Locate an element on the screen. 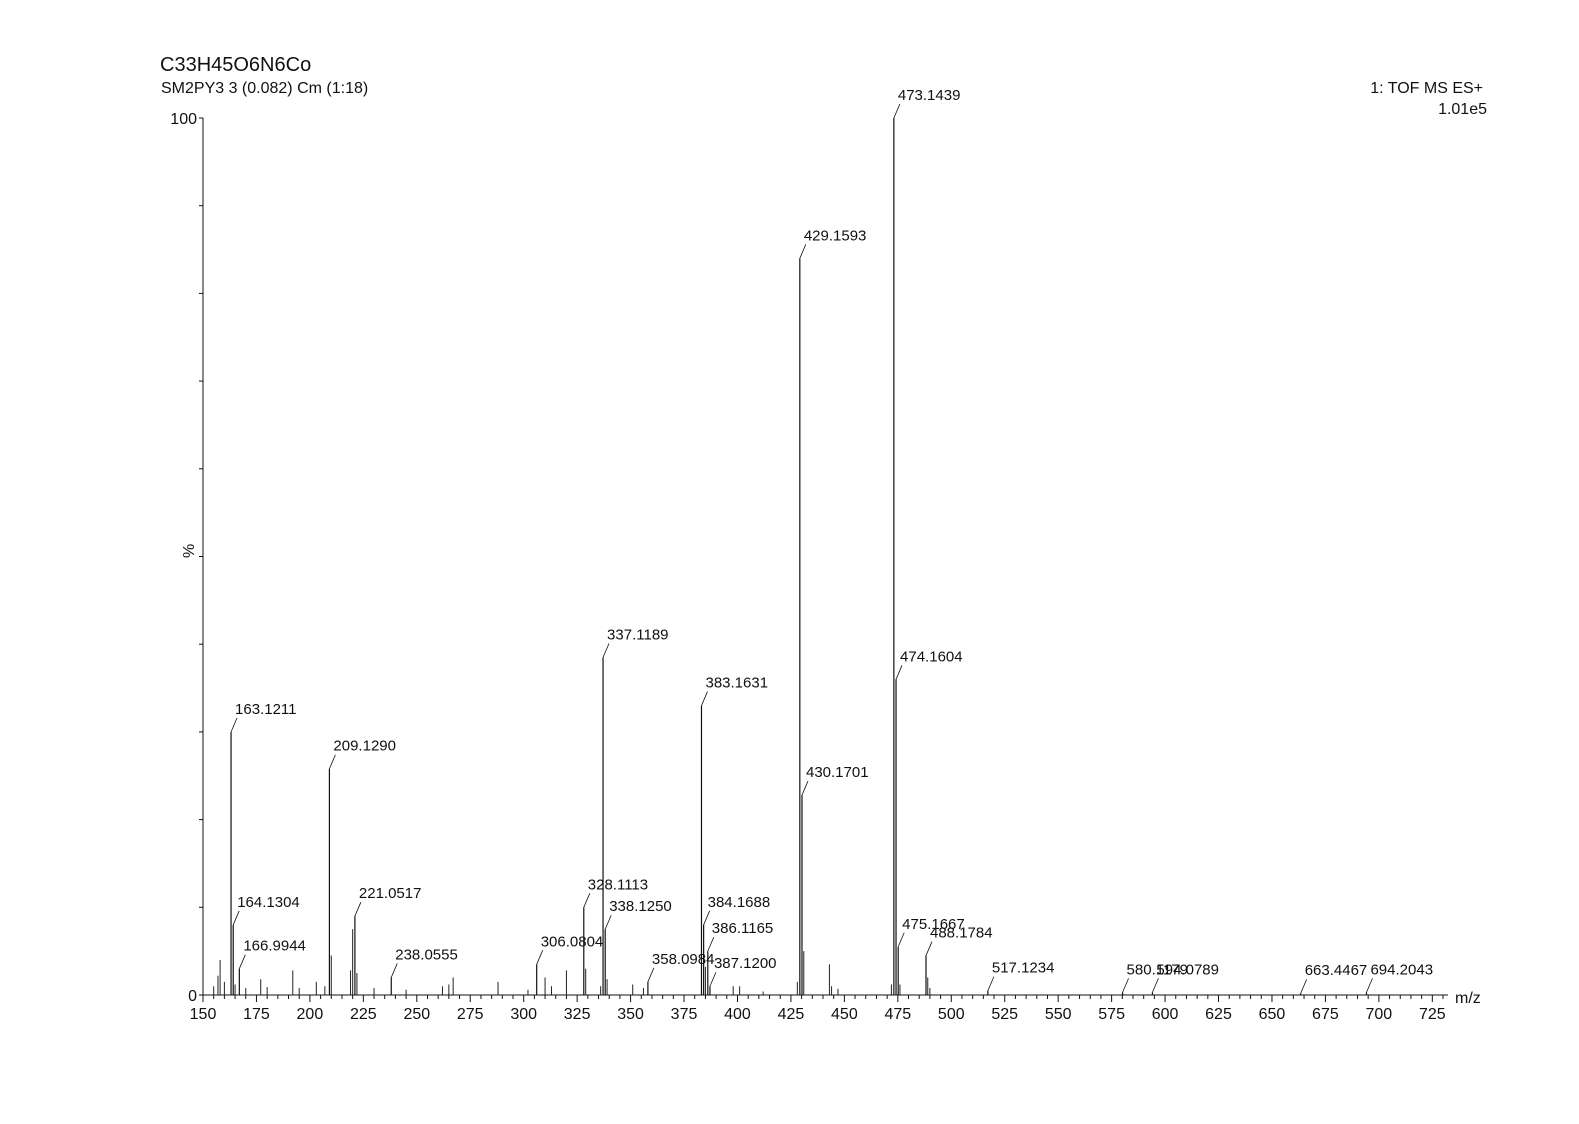  x-tick-label: 200 is located at coordinates (310, 1014).